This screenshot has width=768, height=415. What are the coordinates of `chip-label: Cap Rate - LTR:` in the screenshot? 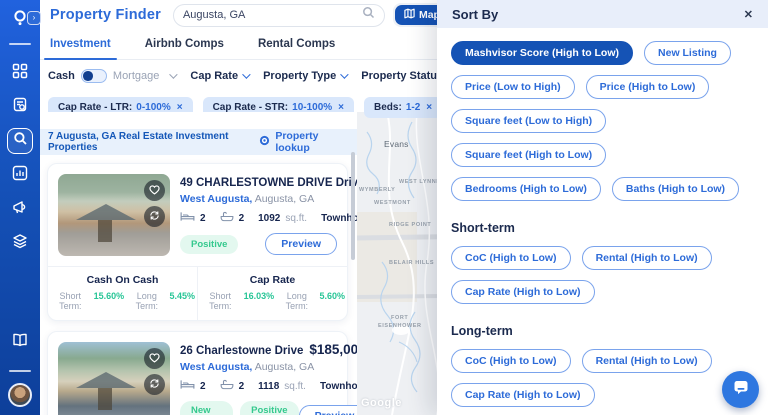 It's located at (95, 107).